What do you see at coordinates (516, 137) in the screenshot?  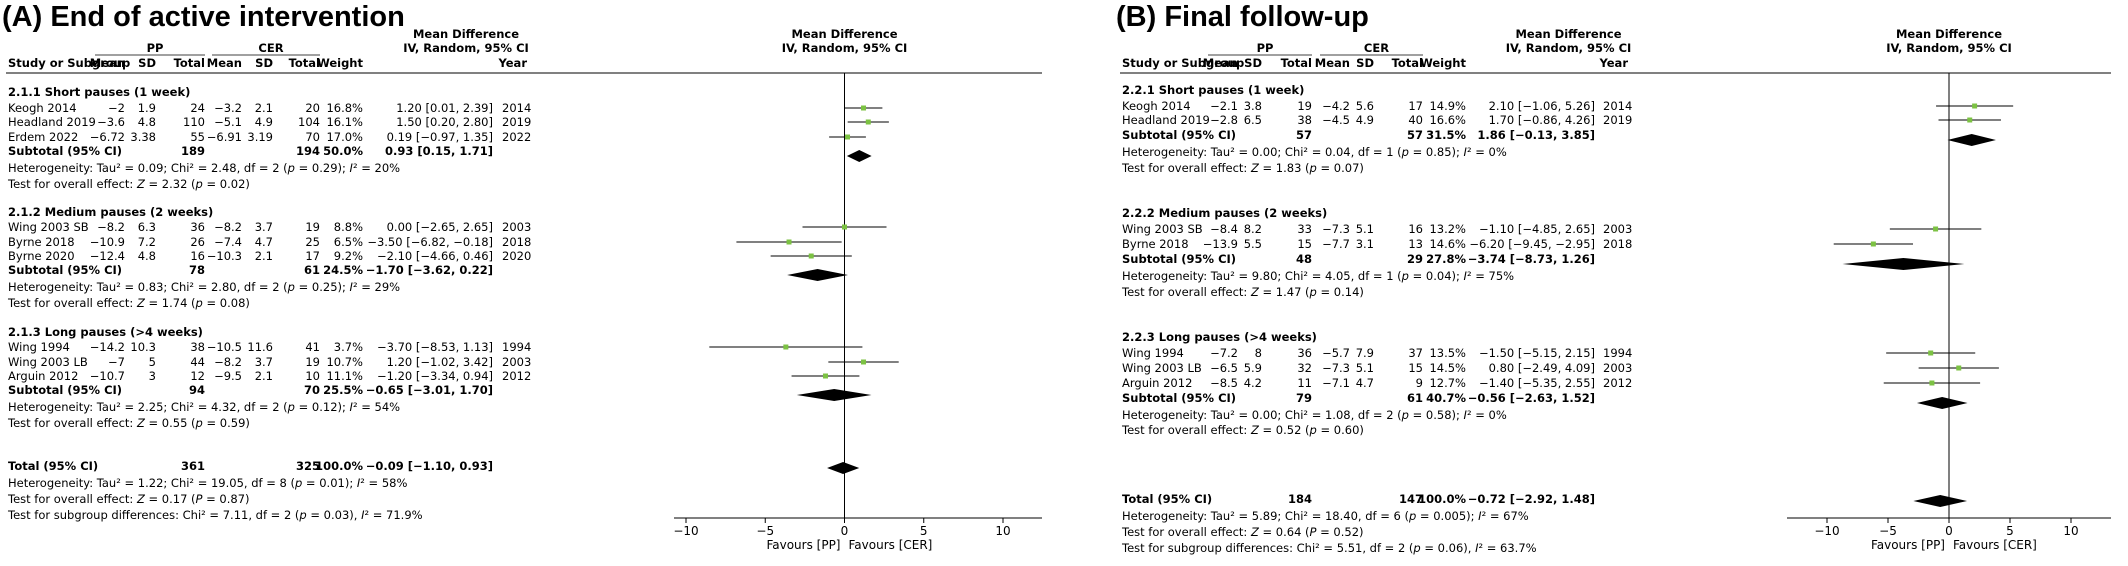 I see `study-year: 2022` at bounding box center [516, 137].